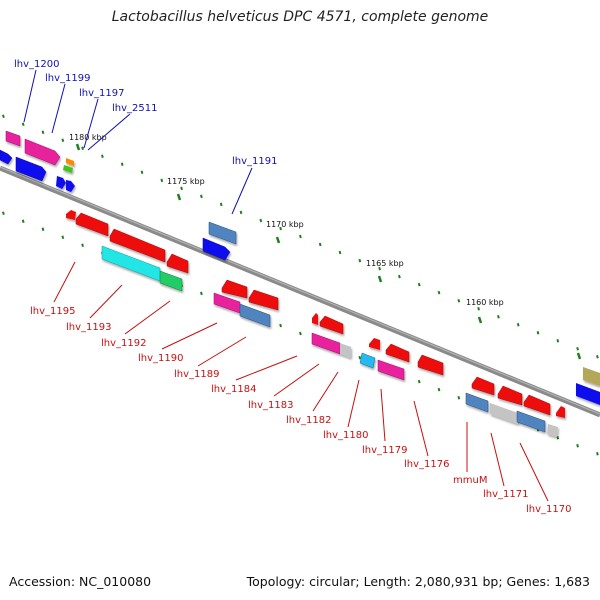 The width and height of the screenshot is (600, 600). What do you see at coordinates (186, 181) in the screenshot?
I see `tick-label: 1175 kbp` at bounding box center [186, 181].